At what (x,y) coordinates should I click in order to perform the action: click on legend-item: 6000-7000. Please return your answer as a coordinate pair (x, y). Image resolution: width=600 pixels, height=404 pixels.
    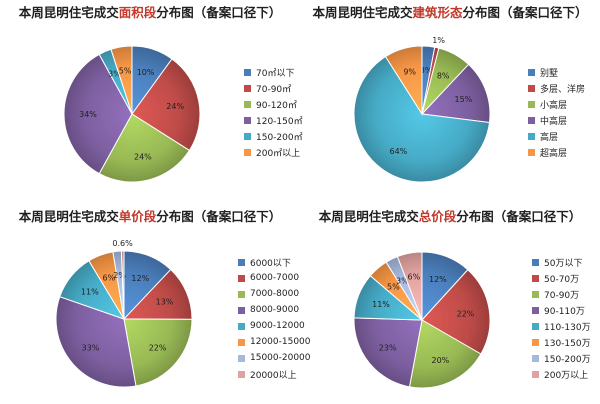
    Looking at the image, I should click on (274, 278).